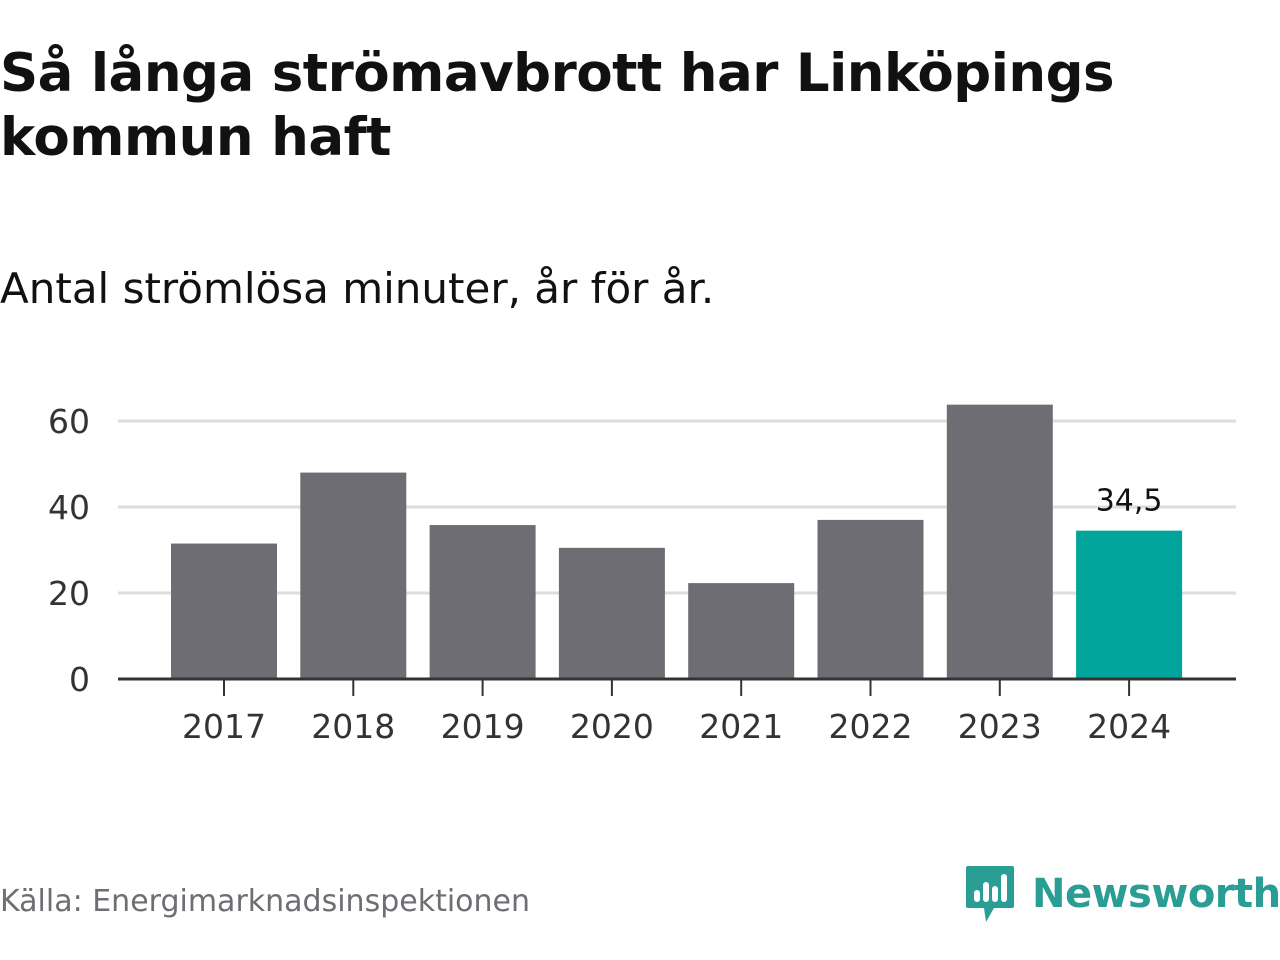 This screenshot has height=960, width=1280. I want to click on x-tick-label: 2019, so click(483, 726).